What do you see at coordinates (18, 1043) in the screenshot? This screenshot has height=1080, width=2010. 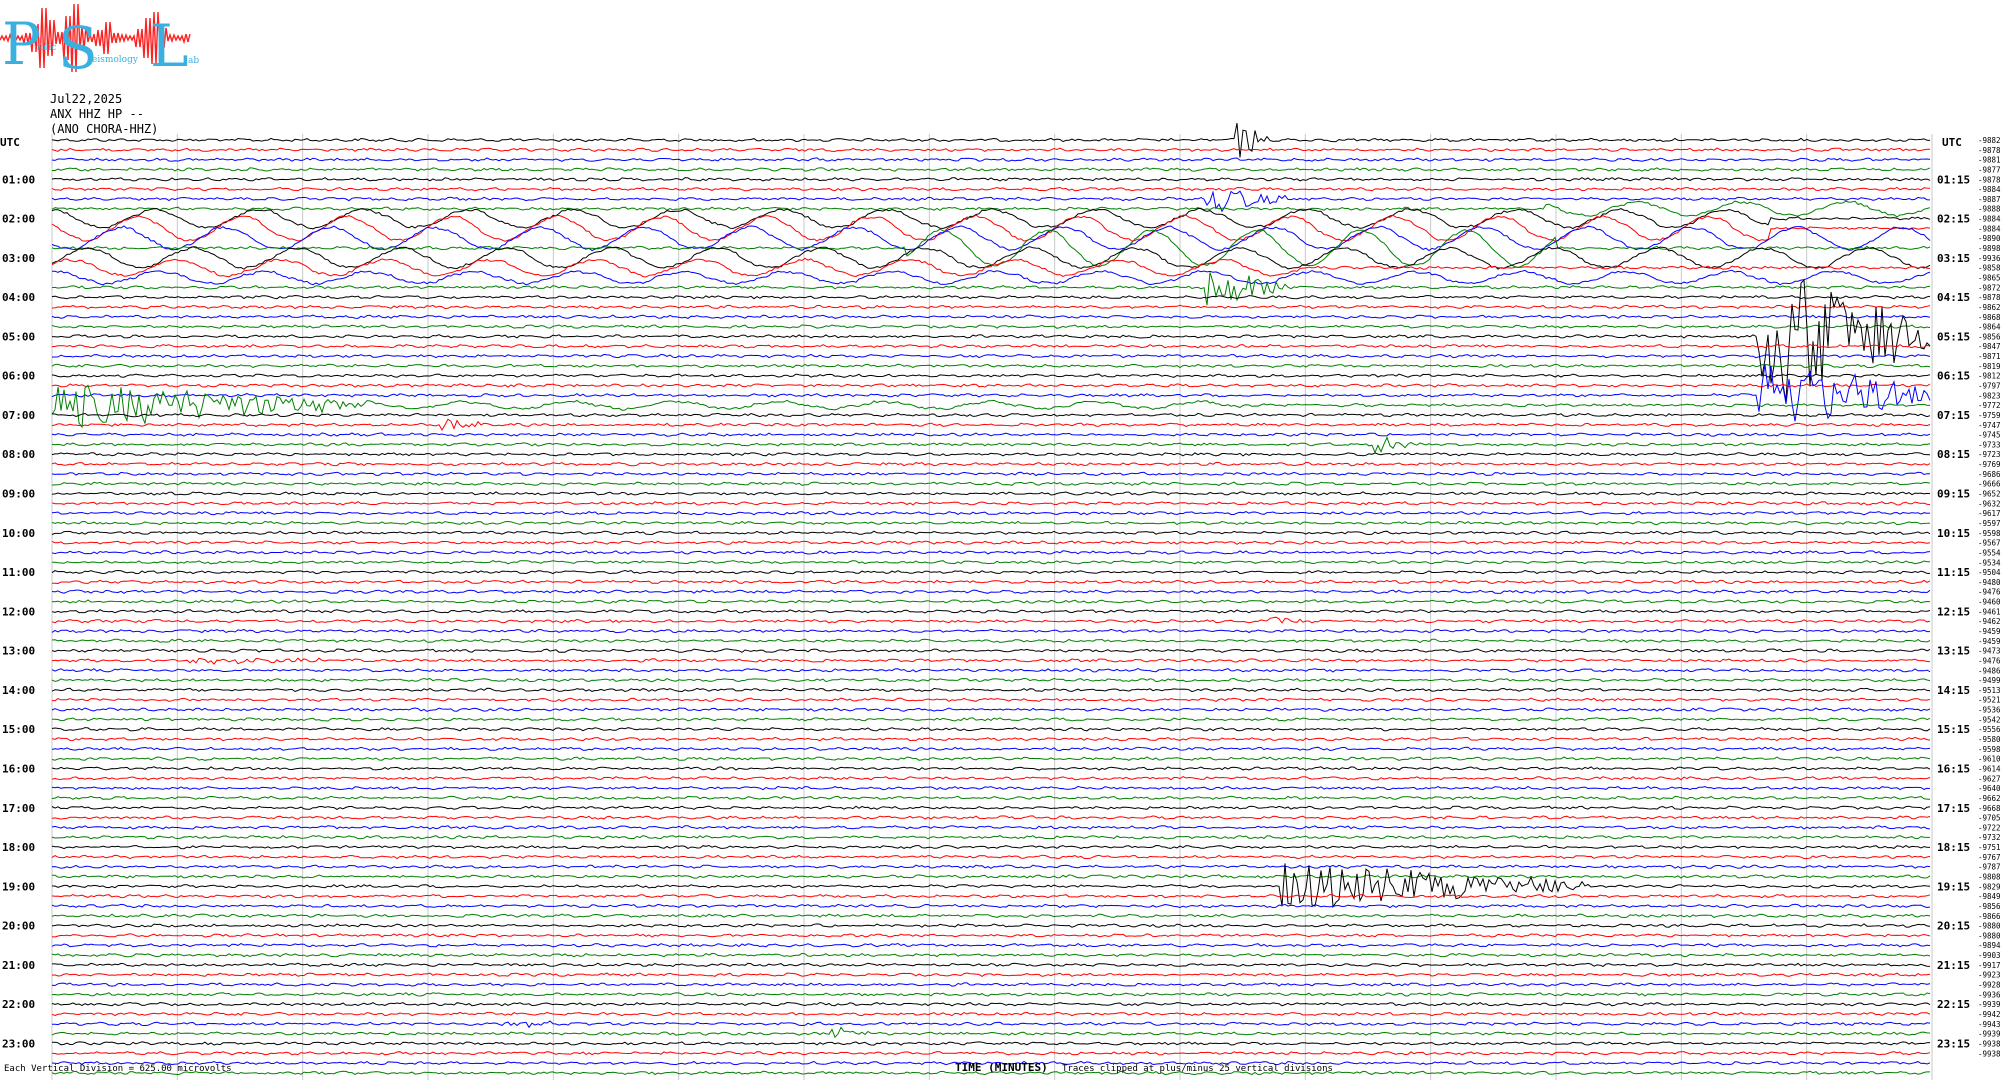 I see `hour-label-left: 23:00` at bounding box center [18, 1043].